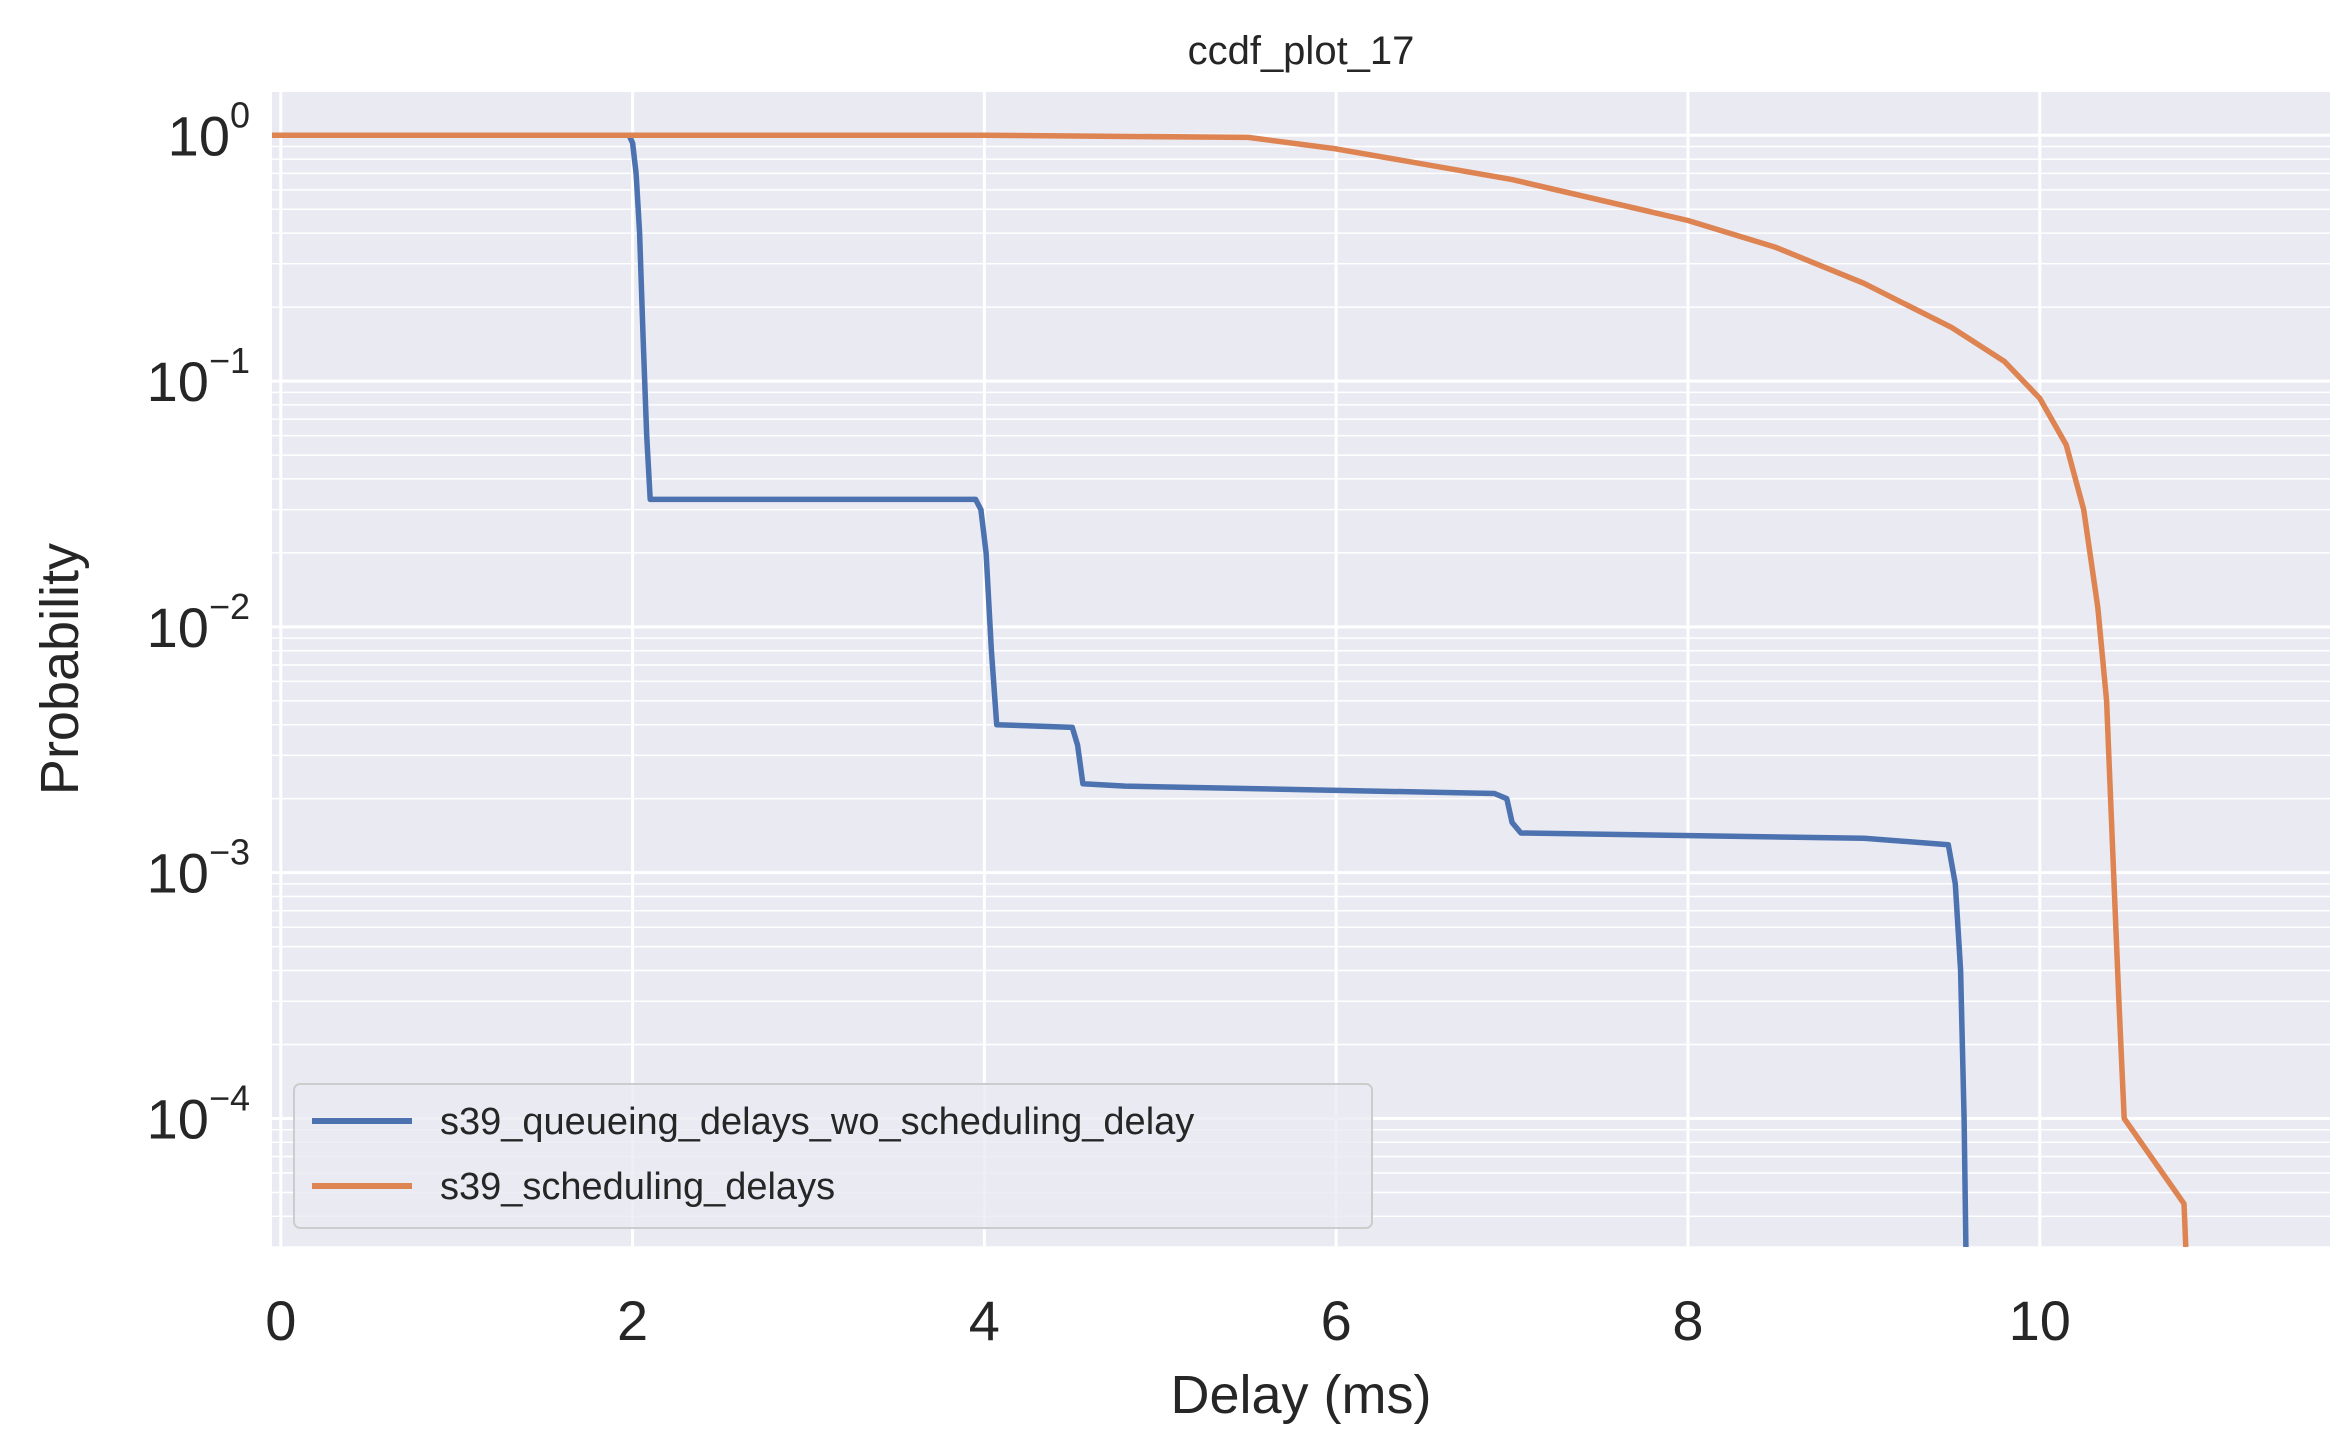 This screenshot has width=2348, height=1453. What do you see at coordinates (637, 1187) in the screenshot?
I see `legend-label-scheduling: s39_scheduling_delays` at bounding box center [637, 1187].